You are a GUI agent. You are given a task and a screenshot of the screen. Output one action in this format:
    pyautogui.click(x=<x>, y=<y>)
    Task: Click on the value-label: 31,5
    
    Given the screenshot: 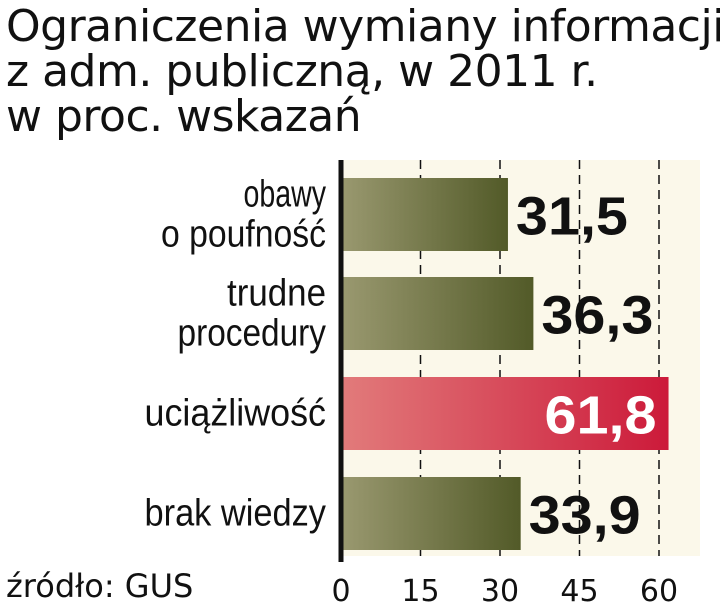 What is the action you would take?
    pyautogui.click(x=572, y=217)
    